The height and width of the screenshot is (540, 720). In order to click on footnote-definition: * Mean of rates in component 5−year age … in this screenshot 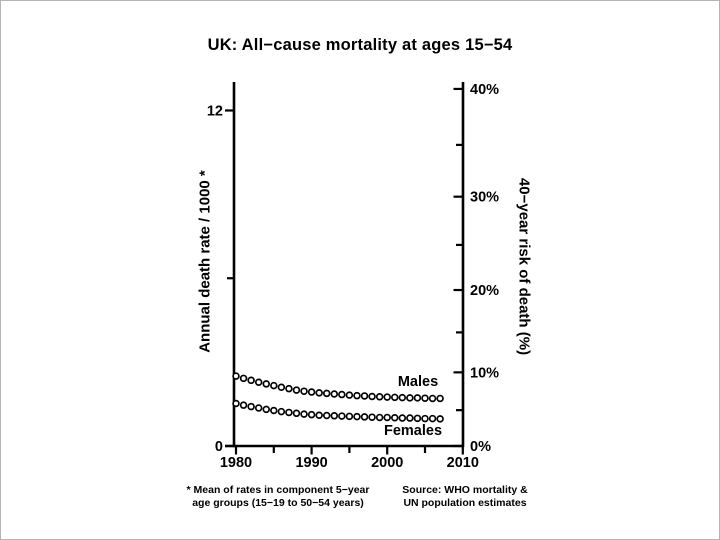, I will do `click(278, 497)`.